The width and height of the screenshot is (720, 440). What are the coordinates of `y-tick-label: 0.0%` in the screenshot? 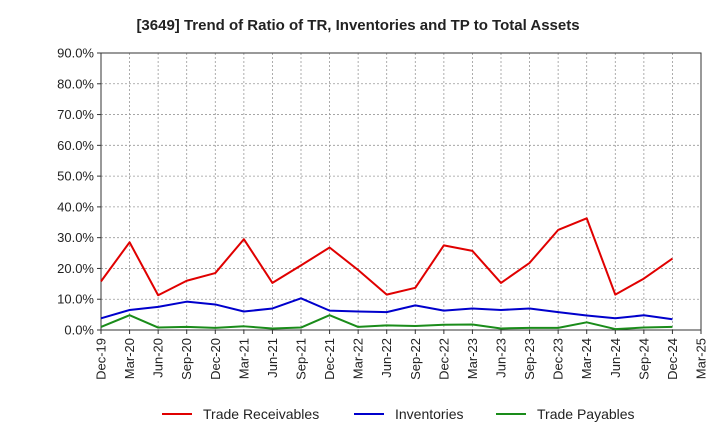 It's located at (79, 330).